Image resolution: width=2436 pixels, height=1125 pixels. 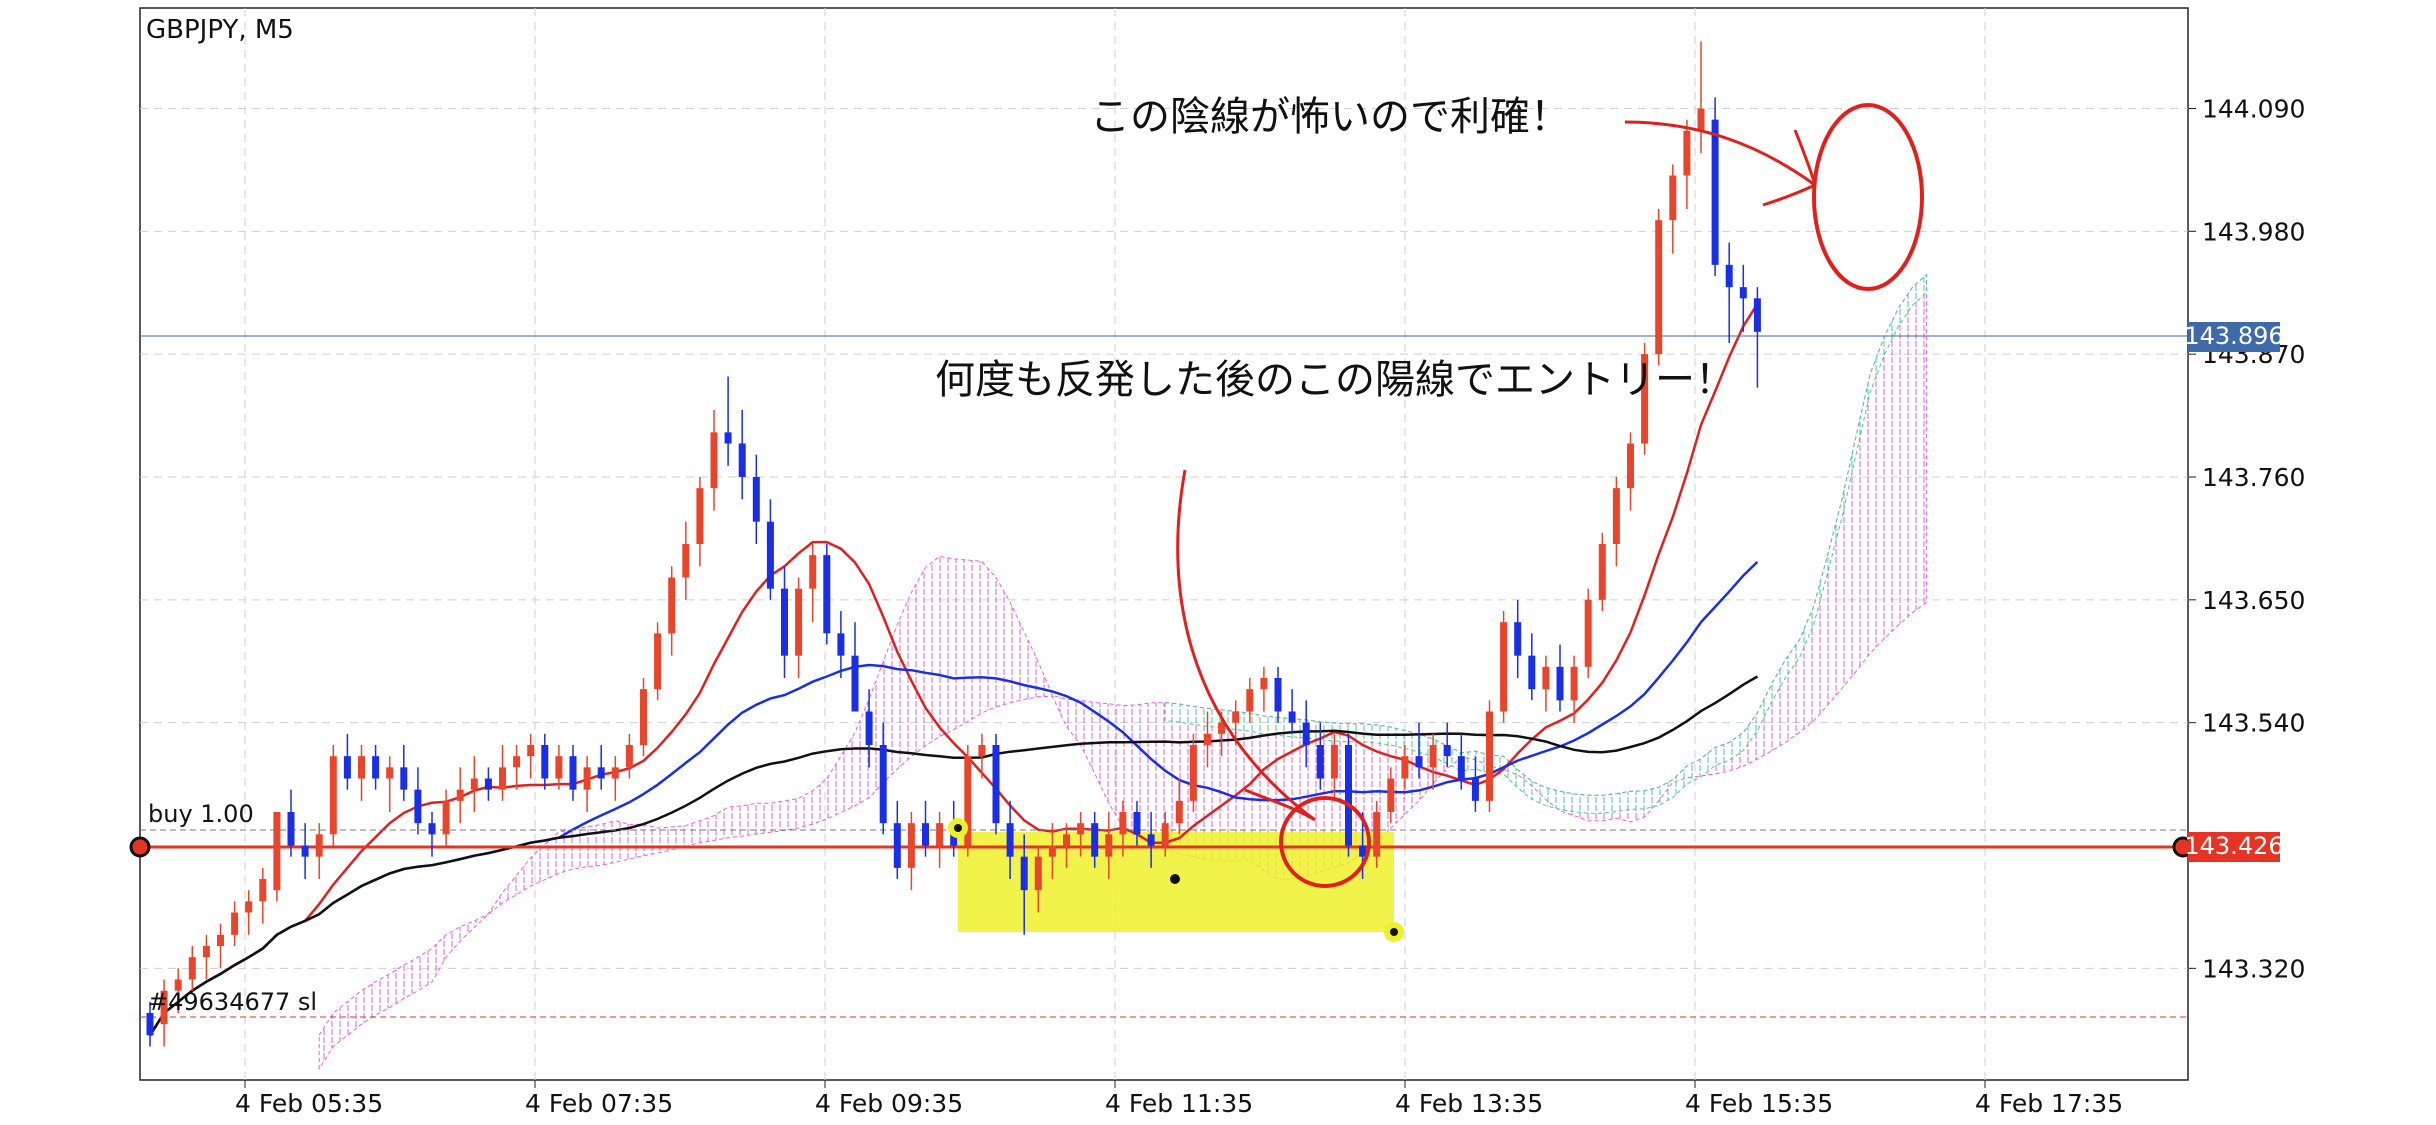 I want to click on exit-annotation-text: この陰線が怖いので利確！, so click(x=1330, y=117).